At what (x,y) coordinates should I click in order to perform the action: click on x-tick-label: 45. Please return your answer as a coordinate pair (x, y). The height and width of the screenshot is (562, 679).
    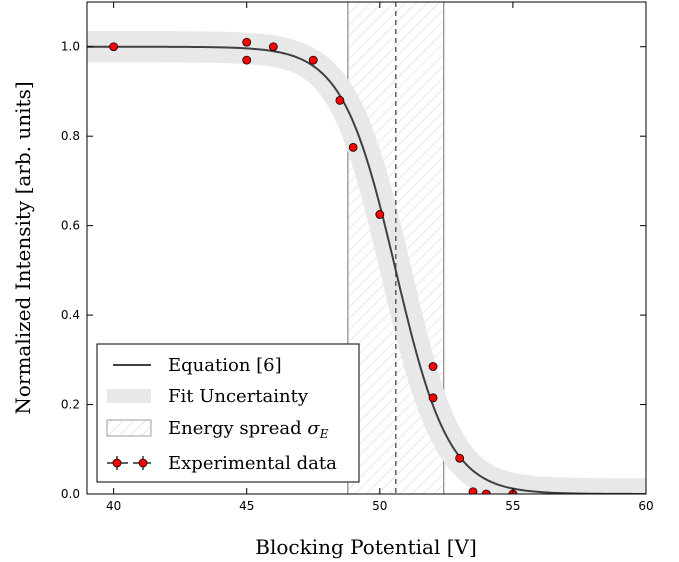
    Looking at the image, I should click on (246, 506).